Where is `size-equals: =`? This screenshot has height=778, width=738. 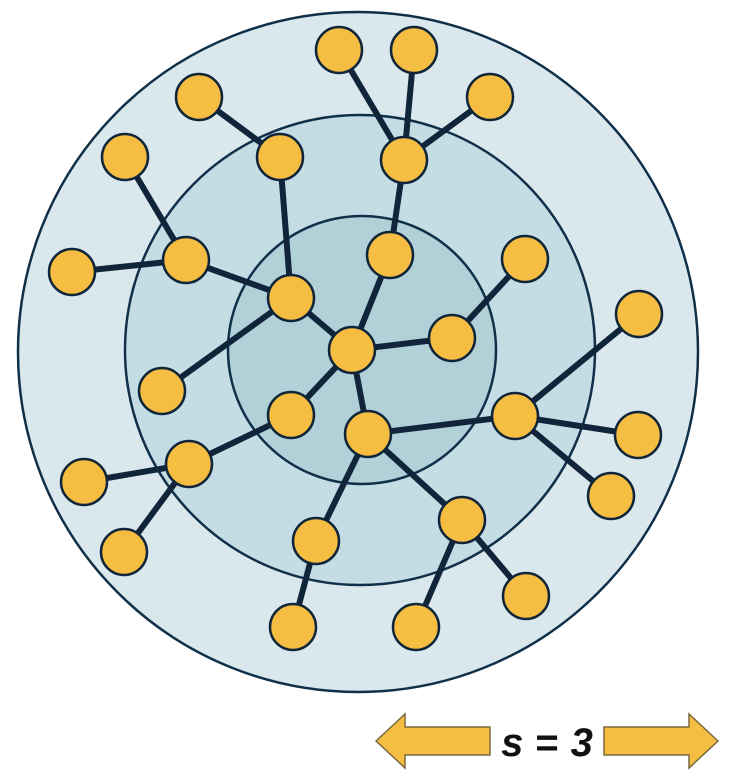
size-equals: = is located at coordinates (546, 743).